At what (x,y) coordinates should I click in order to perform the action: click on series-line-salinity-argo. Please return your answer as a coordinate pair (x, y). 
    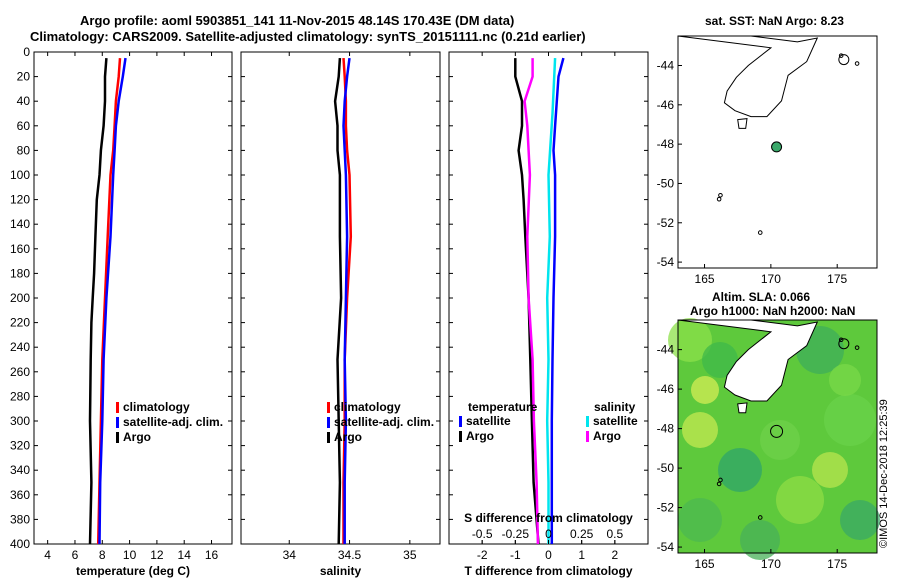
    Looking at the image, I should click on (531, 301).